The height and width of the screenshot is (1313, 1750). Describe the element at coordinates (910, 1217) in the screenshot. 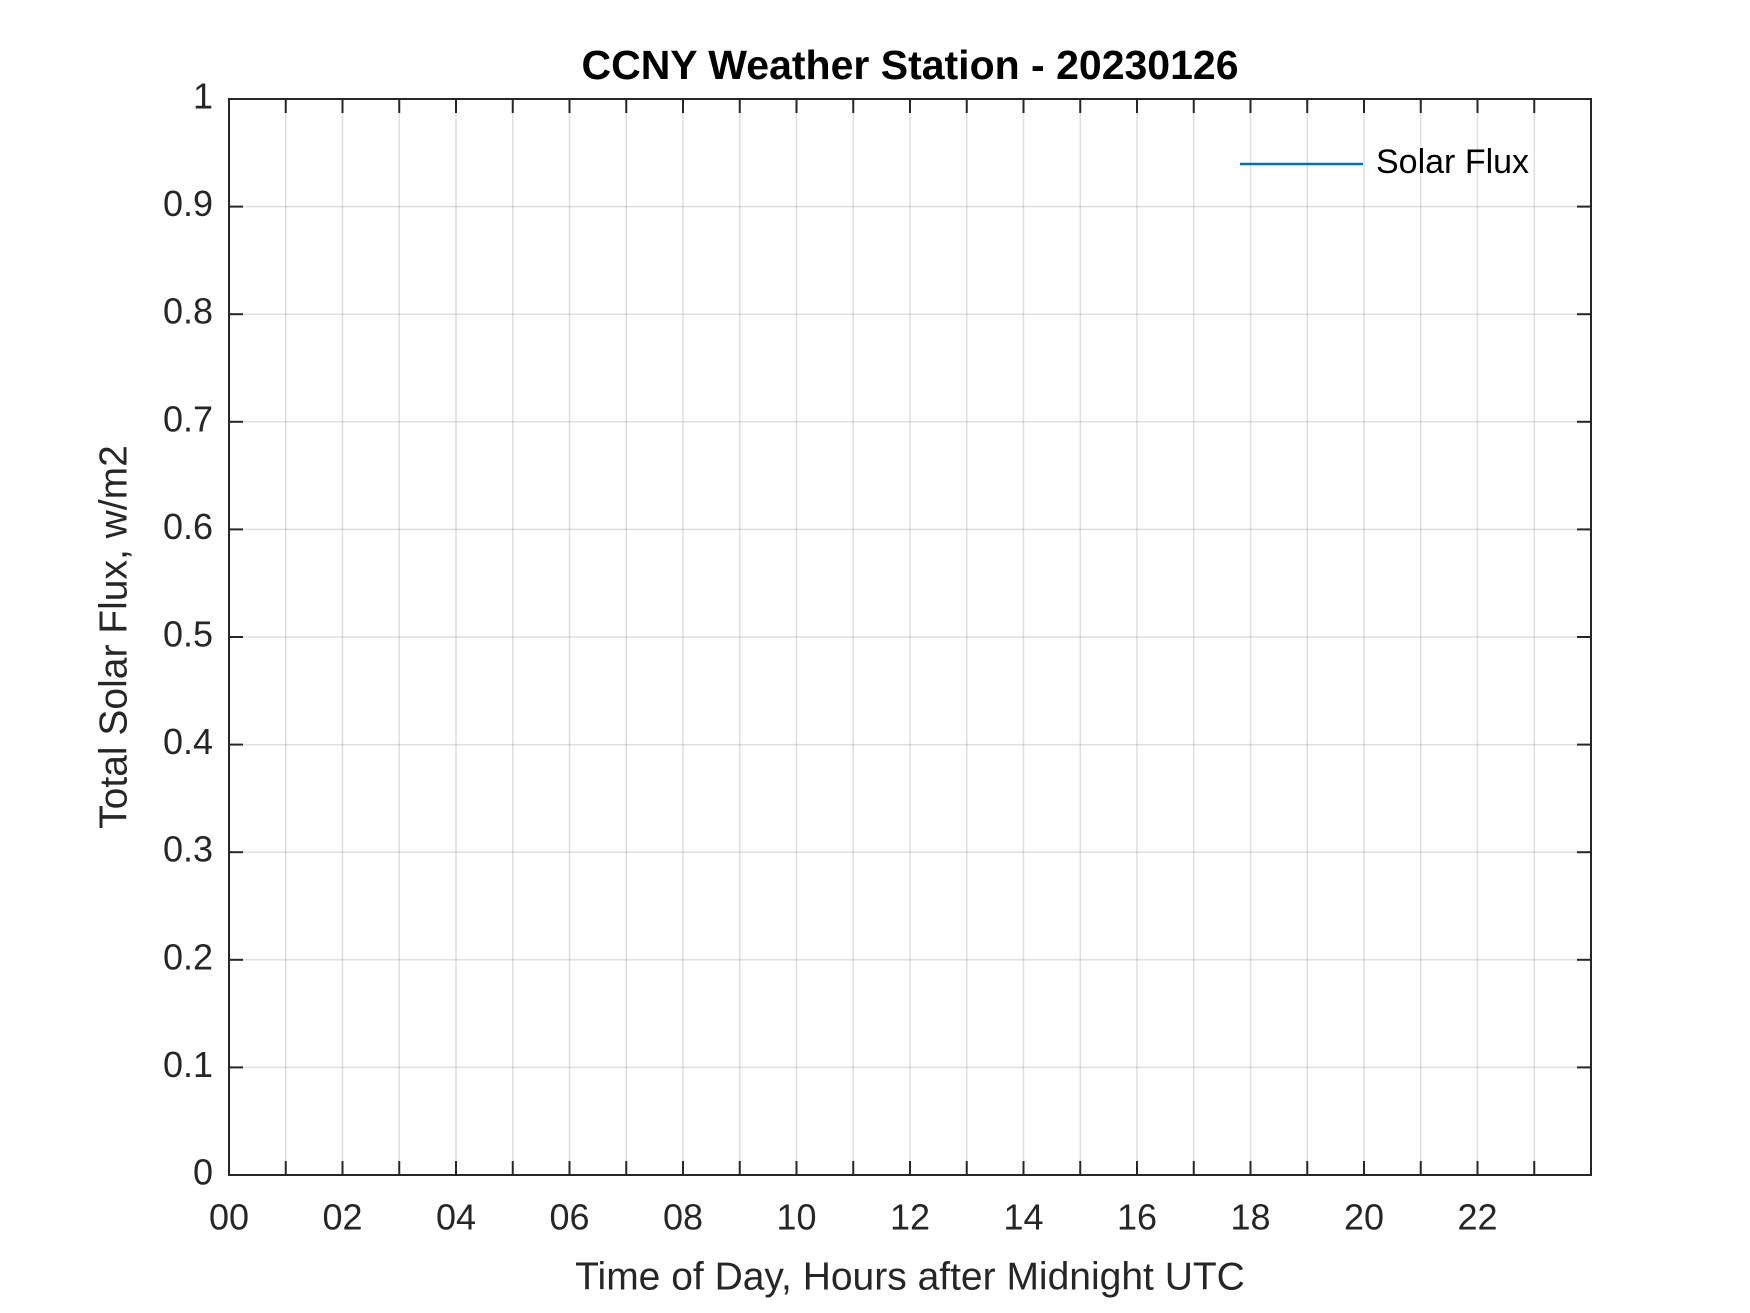

I see `x-tick-label: 12` at that location.